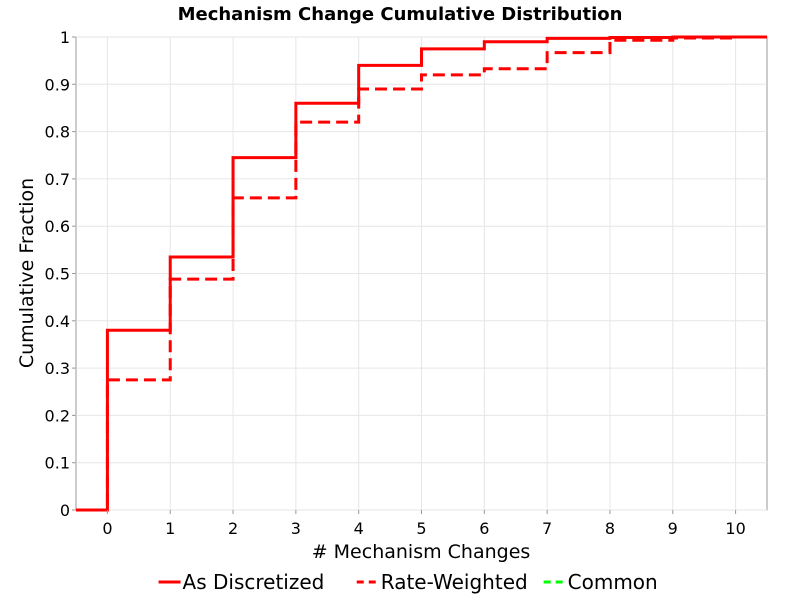 Image resolution: width=800 pixels, height=600 pixels. I want to click on x-axis-ticks: 0 1 2 3 4 5 6 7 8 9 10, so click(424, 524).